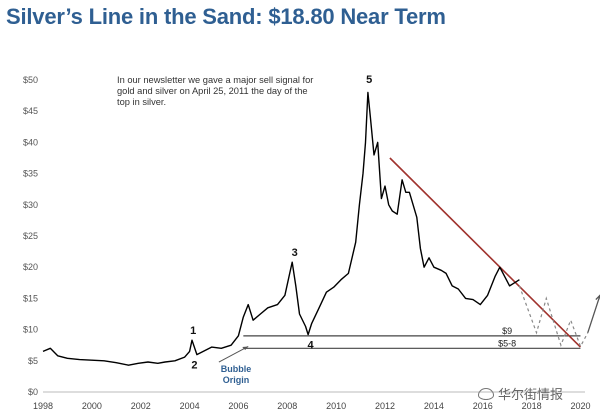  Describe the element at coordinates (336, 406) in the screenshot. I see `x-tick-label: 2010` at that location.